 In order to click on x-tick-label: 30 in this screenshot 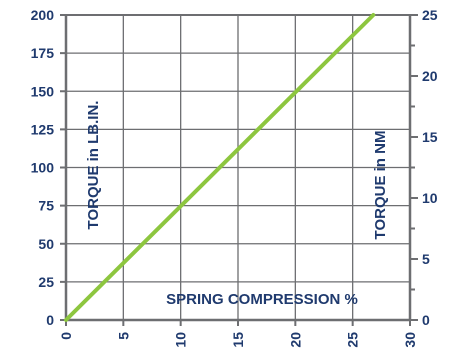, I will do `click(410, 340)`.